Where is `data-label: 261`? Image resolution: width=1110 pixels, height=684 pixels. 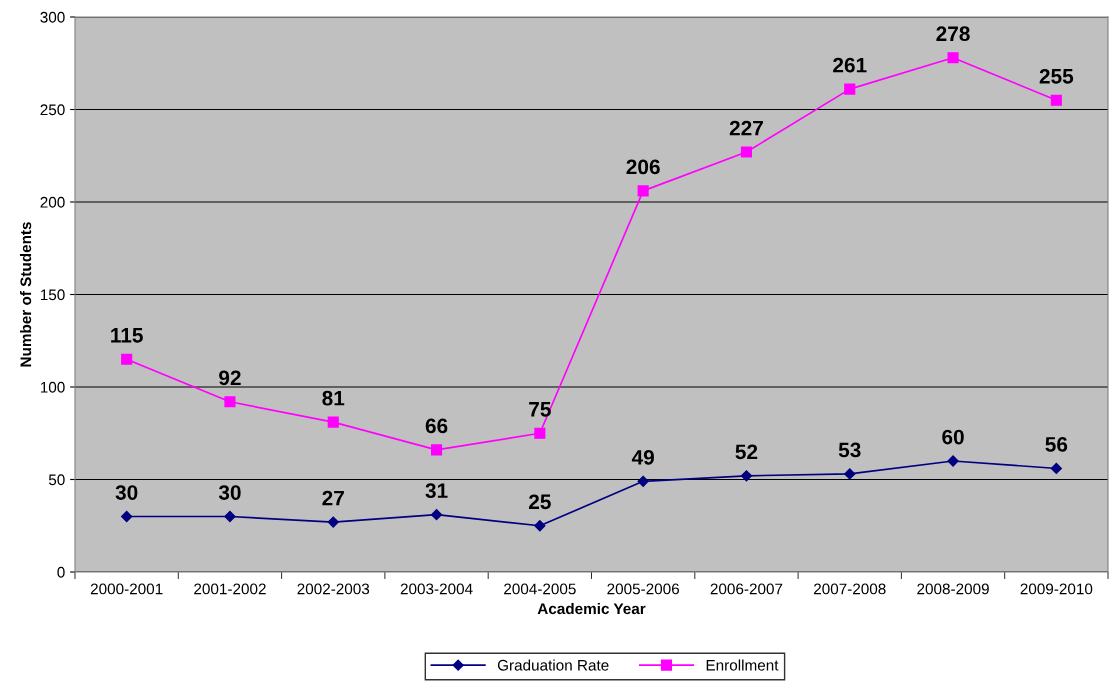 data-label: 261 is located at coordinates (850, 65).